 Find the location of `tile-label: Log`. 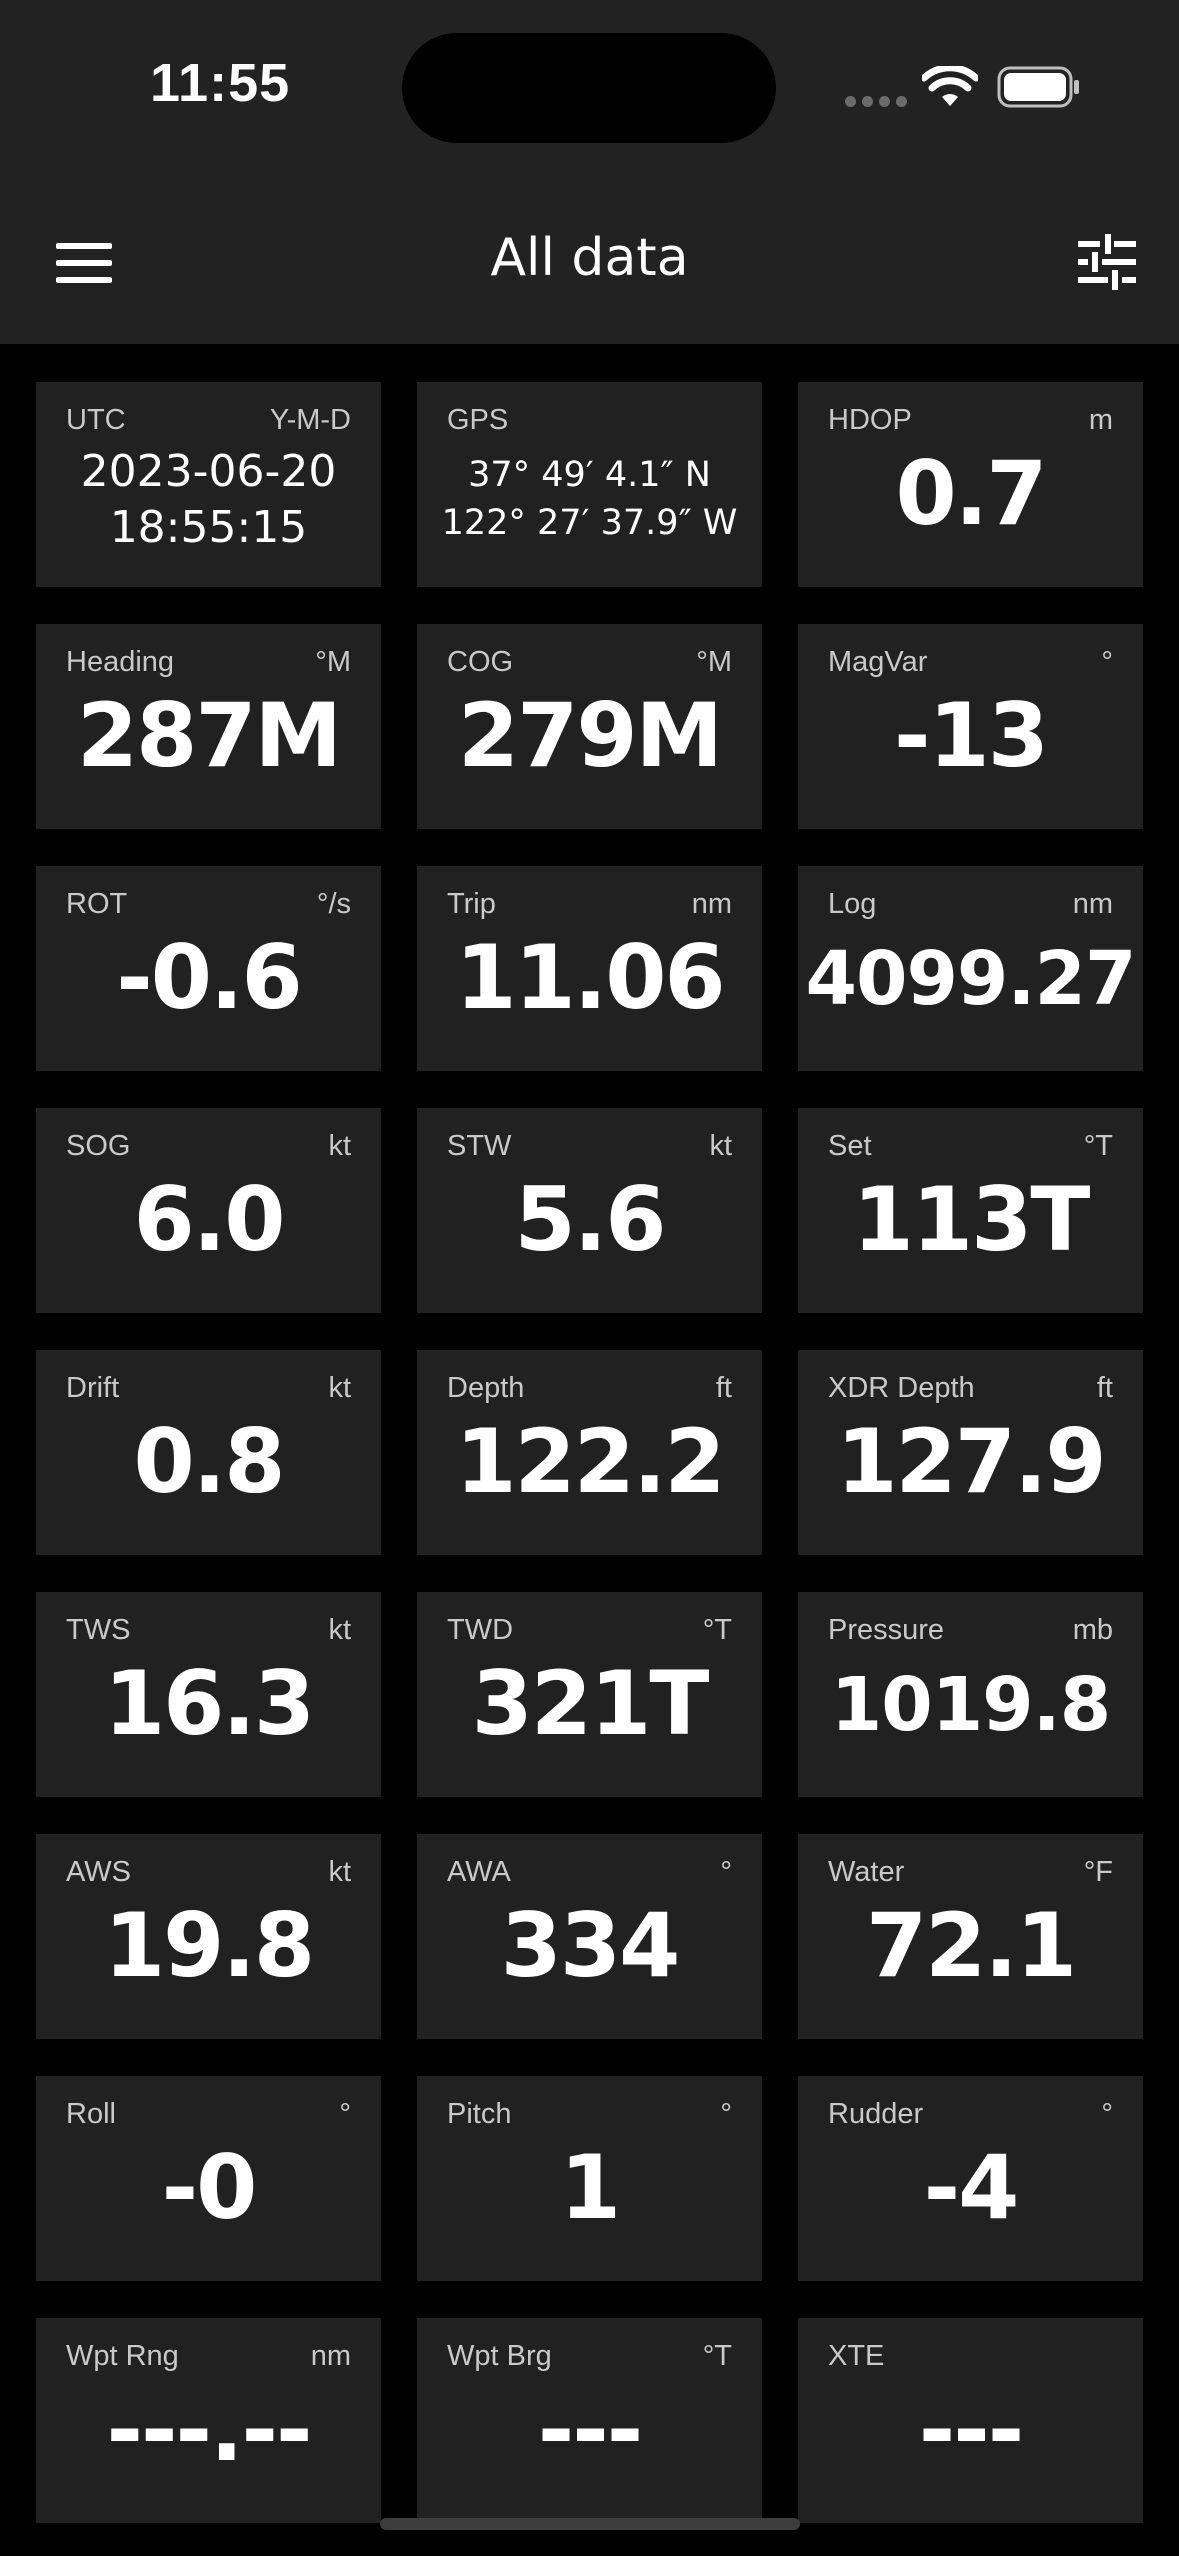

tile-label: Log is located at coordinates (852, 904).